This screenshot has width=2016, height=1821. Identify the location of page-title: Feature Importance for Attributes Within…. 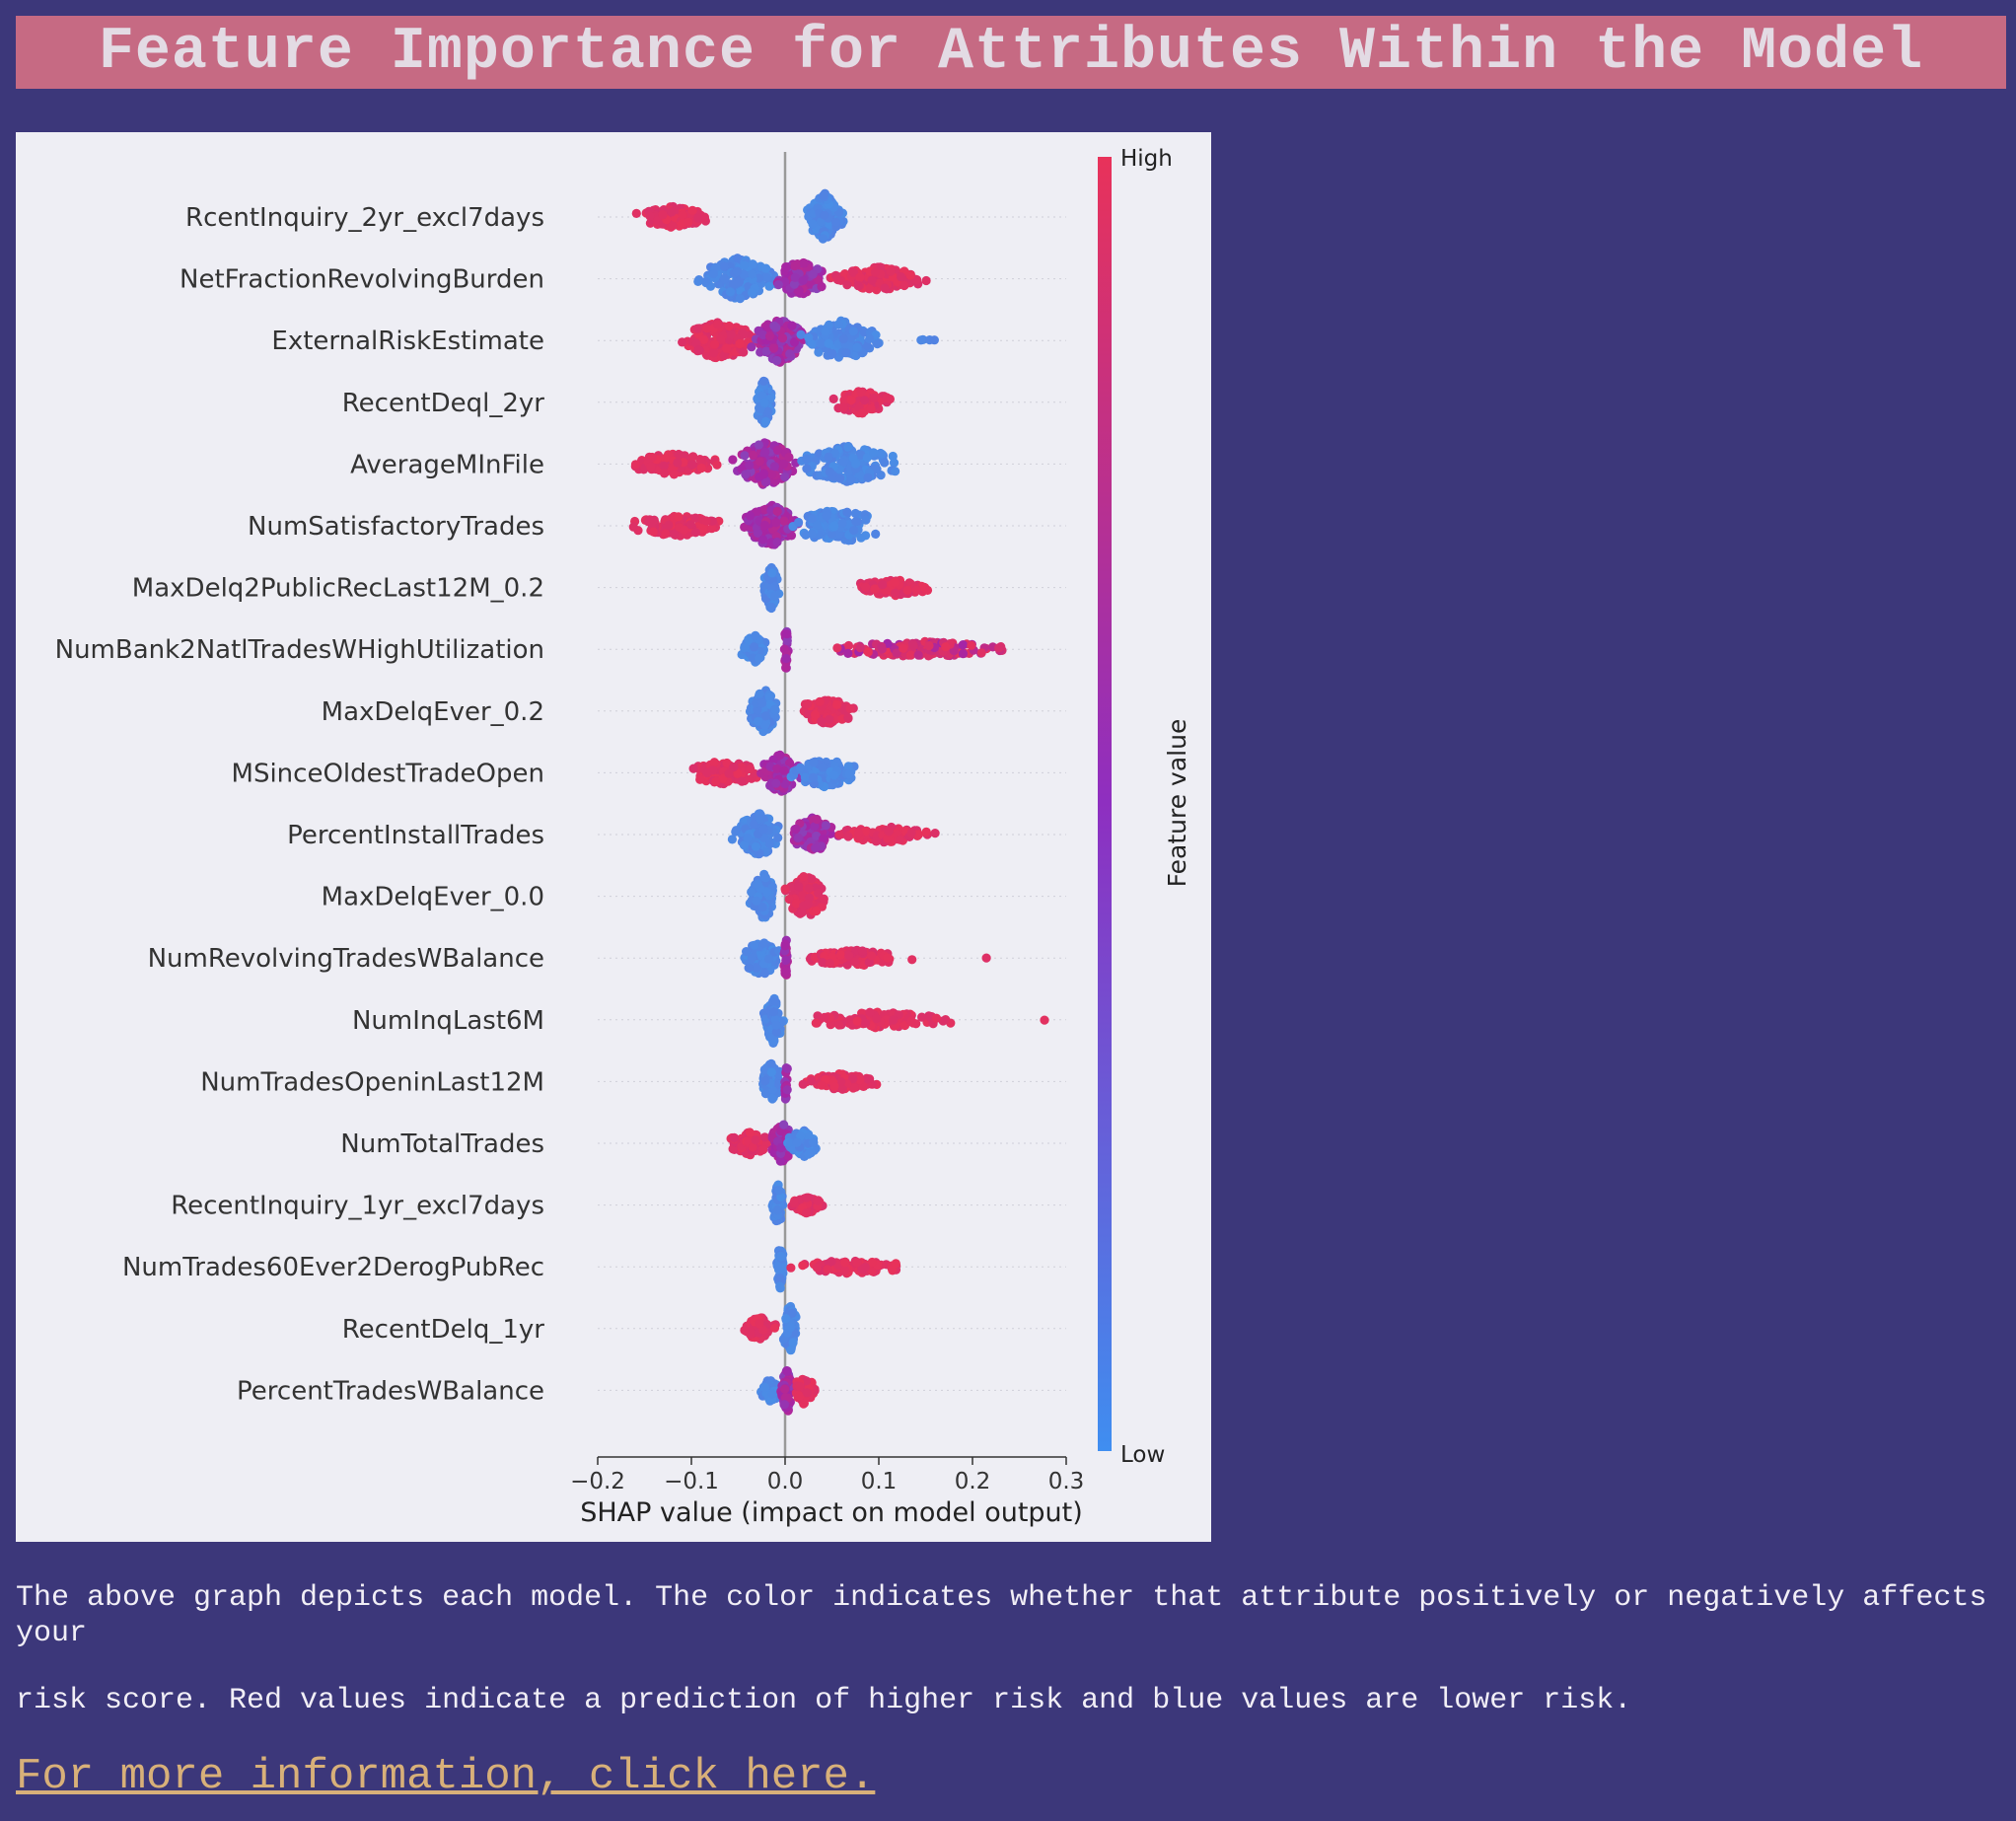
(1011, 52).